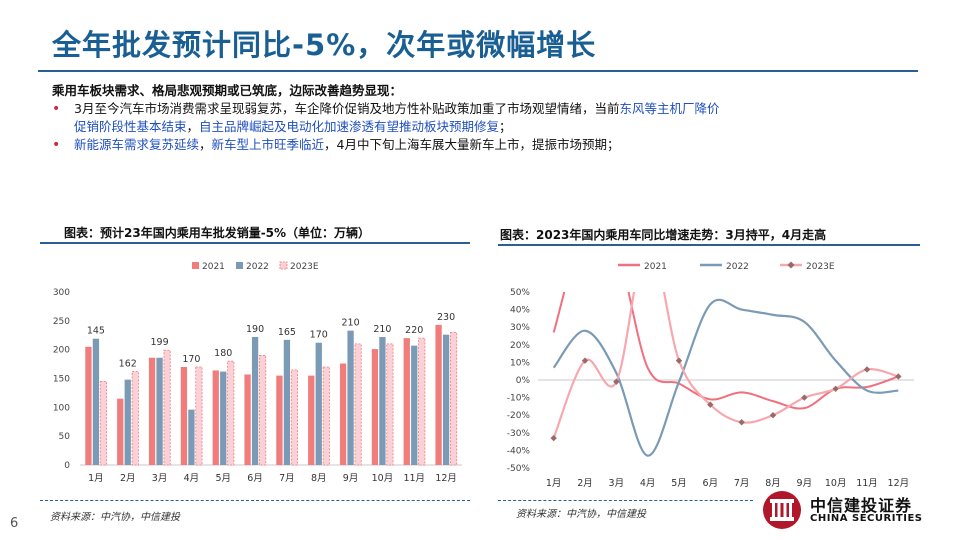 Image resolution: width=960 pixels, height=540 pixels. What do you see at coordinates (268, 144) in the screenshot?
I see `bullet-2-highlight-2: 新车型上市旺季临近` at bounding box center [268, 144].